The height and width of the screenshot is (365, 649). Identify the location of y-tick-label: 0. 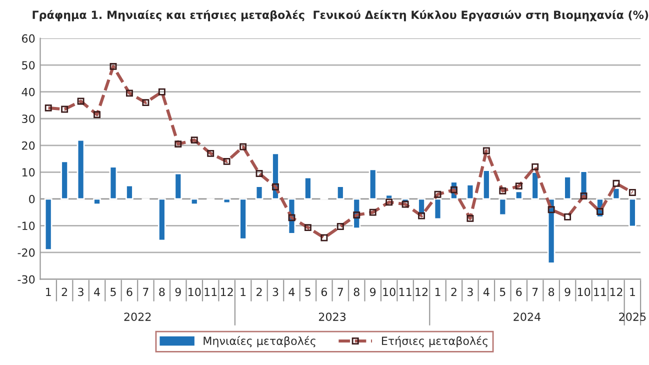
(32, 199).